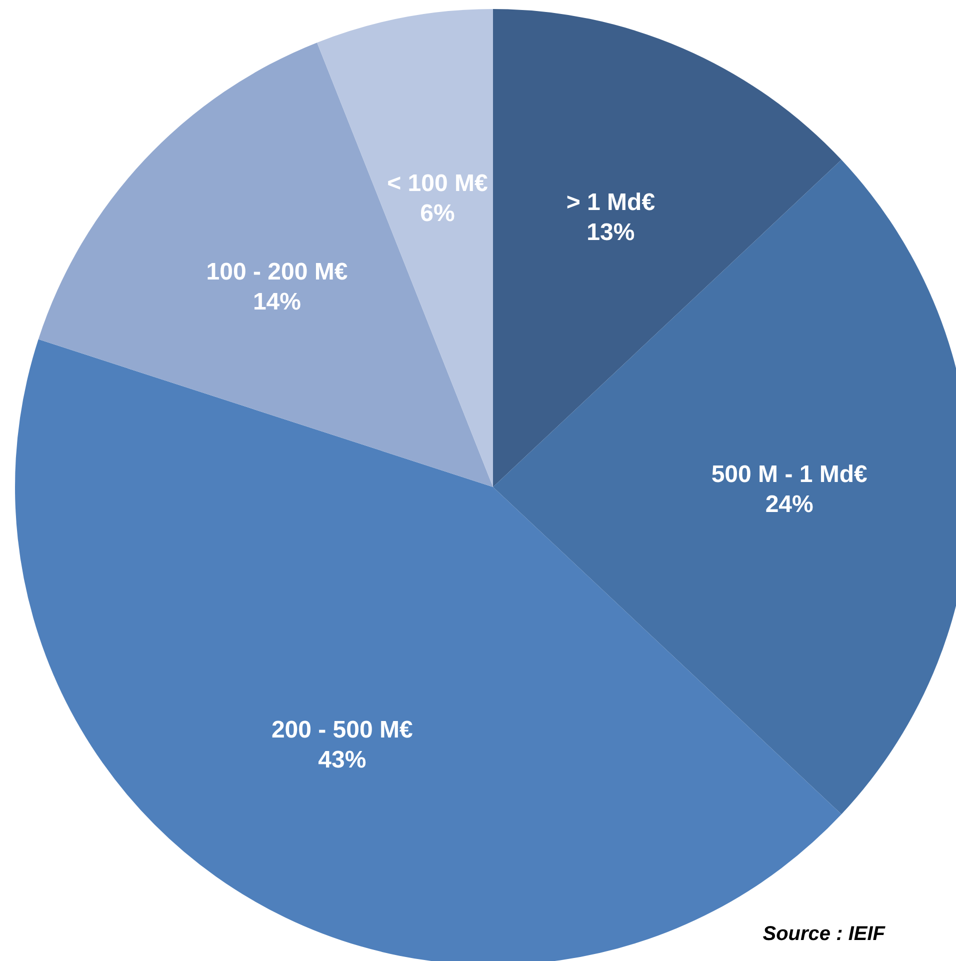 The image size is (956, 961). I want to click on slice-label: 100 - 200 M€, so click(277, 272).